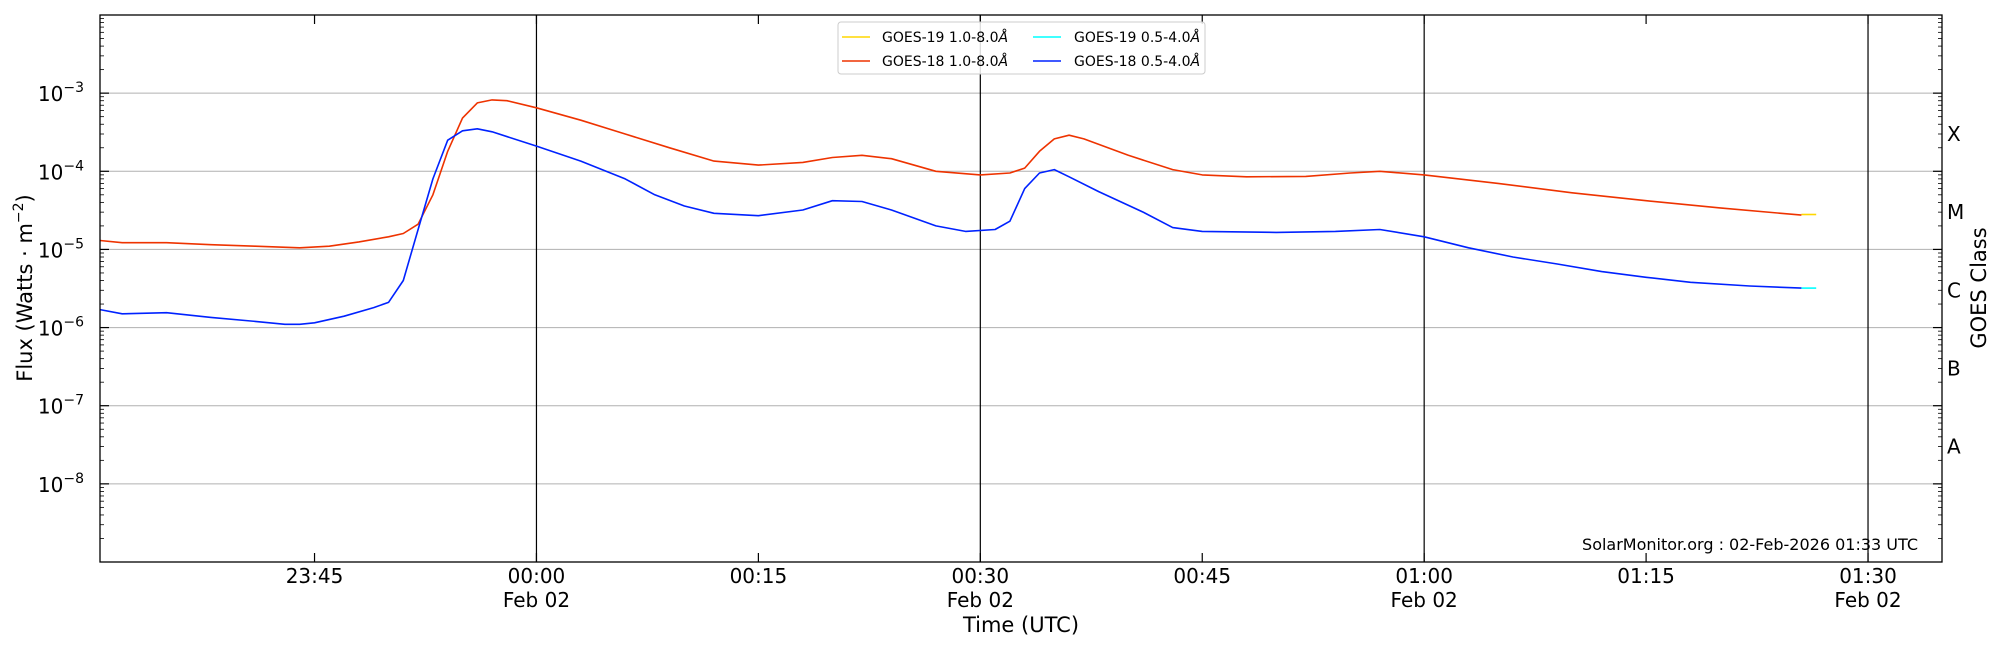  What do you see at coordinates (61, 484) in the screenshot?
I see `y-tick-label: 10⁻⁸` at bounding box center [61, 484].